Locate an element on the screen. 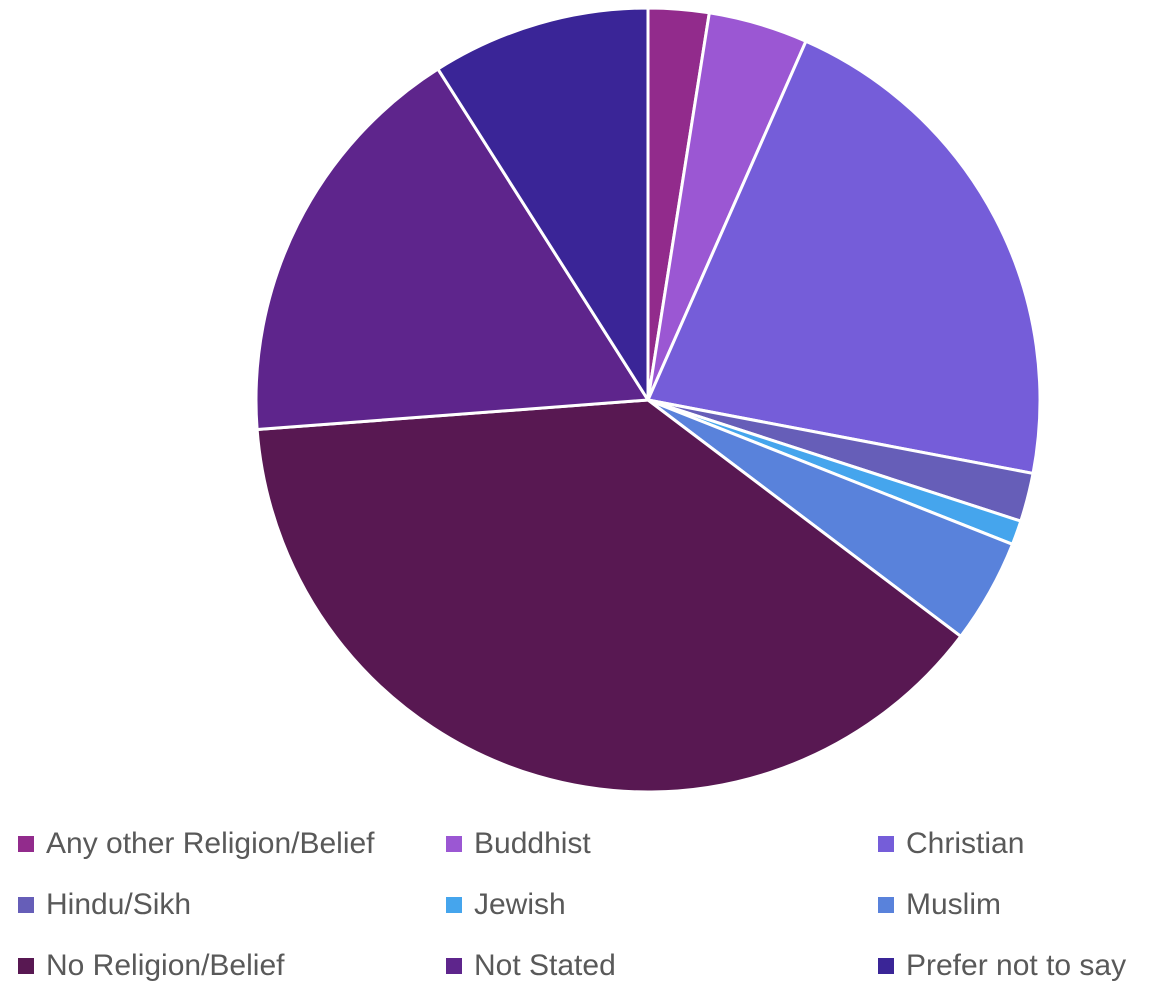  legend-label-3: Hindu/Sikh is located at coordinates (119, 904).